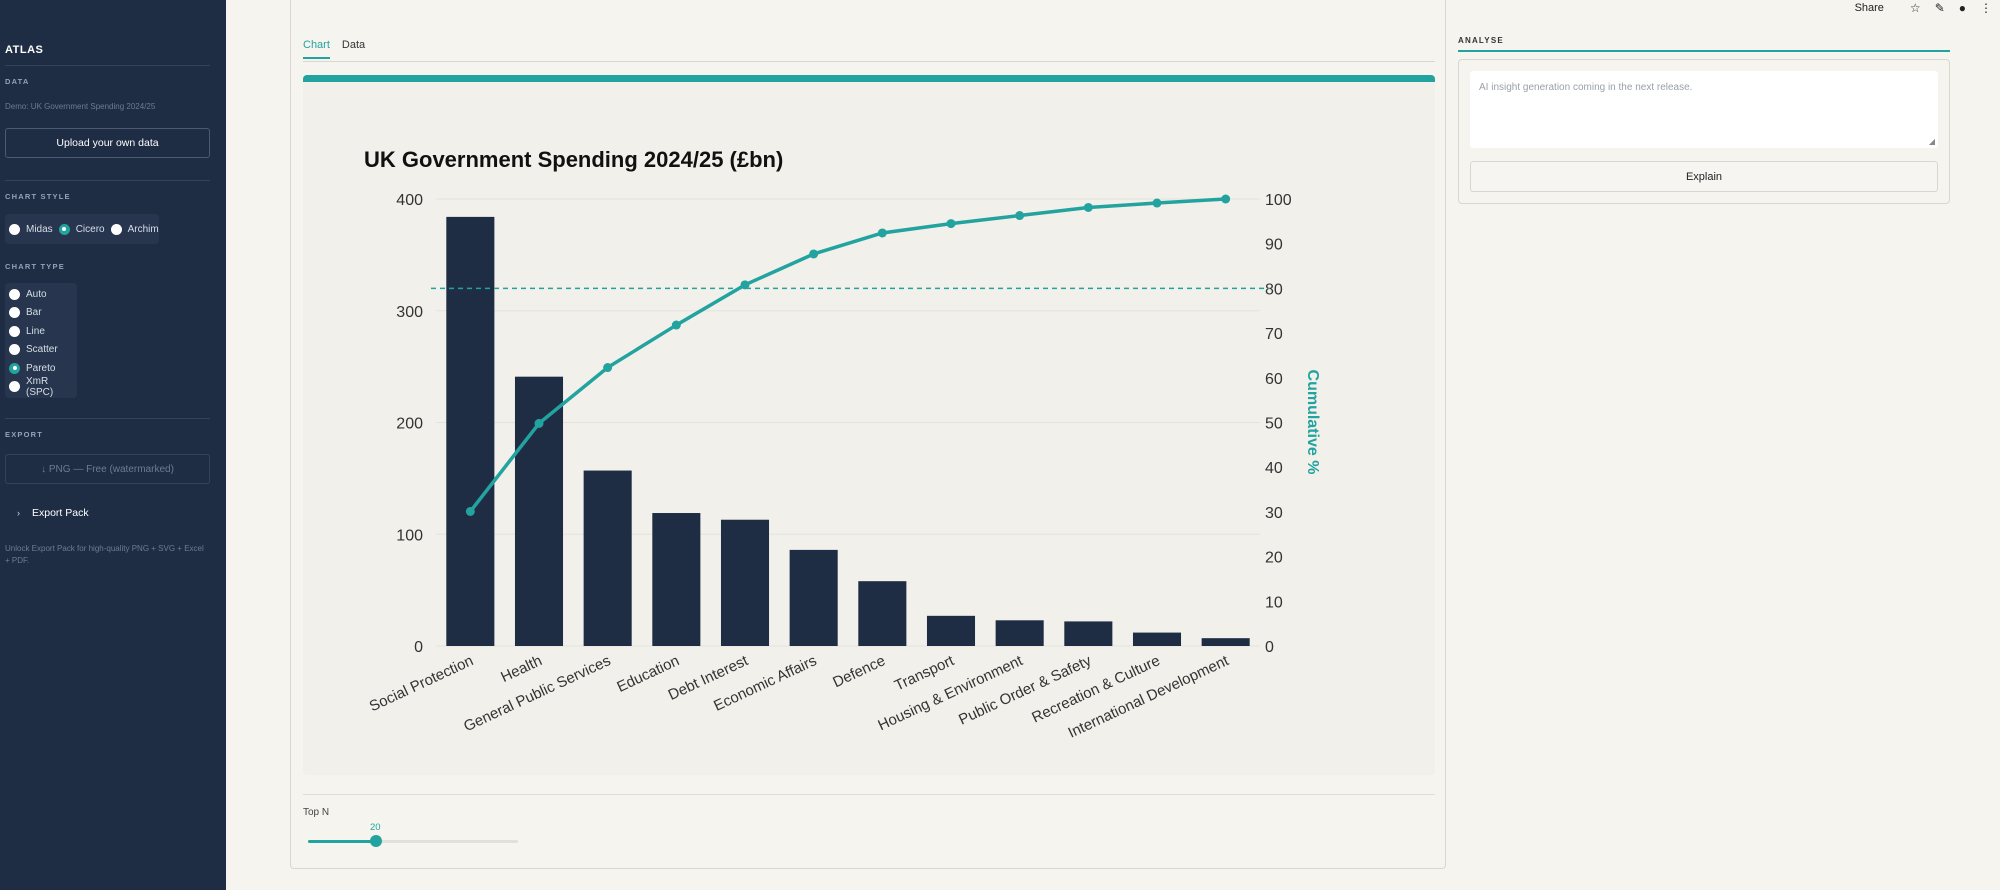 Image resolution: width=2000 pixels, height=890 pixels. I want to click on chart-type-line: Line, so click(41, 331).